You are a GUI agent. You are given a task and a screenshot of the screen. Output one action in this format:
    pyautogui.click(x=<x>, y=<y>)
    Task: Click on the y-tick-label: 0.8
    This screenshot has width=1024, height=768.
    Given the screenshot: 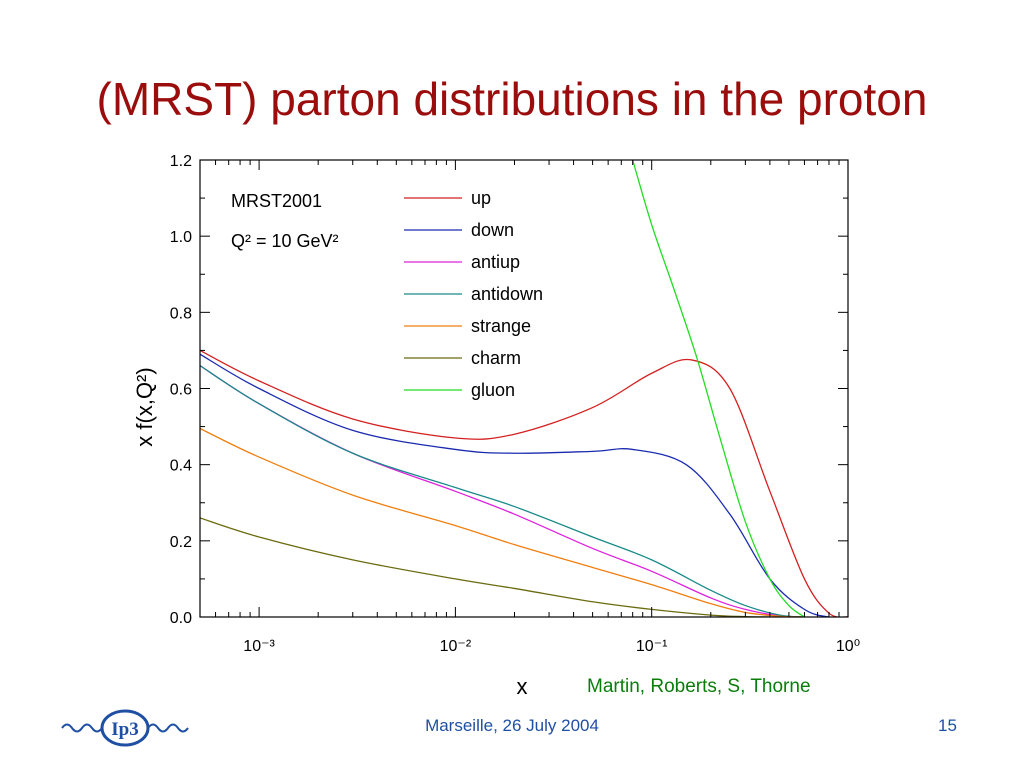 What is the action you would take?
    pyautogui.click(x=181, y=313)
    